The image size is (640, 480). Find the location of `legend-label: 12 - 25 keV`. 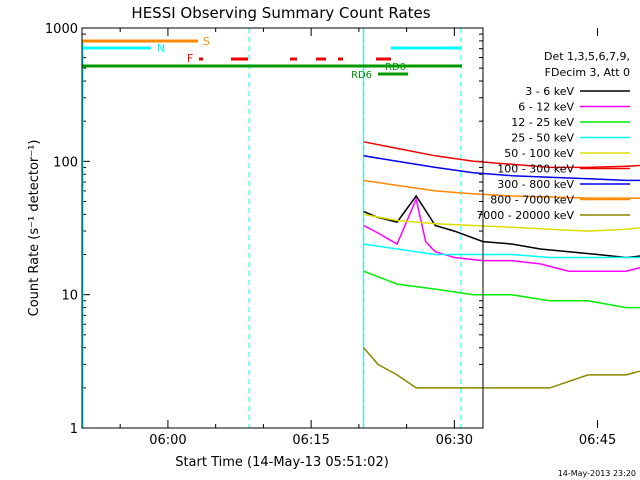

legend-label: 12 - 25 keV is located at coordinates (542, 122).